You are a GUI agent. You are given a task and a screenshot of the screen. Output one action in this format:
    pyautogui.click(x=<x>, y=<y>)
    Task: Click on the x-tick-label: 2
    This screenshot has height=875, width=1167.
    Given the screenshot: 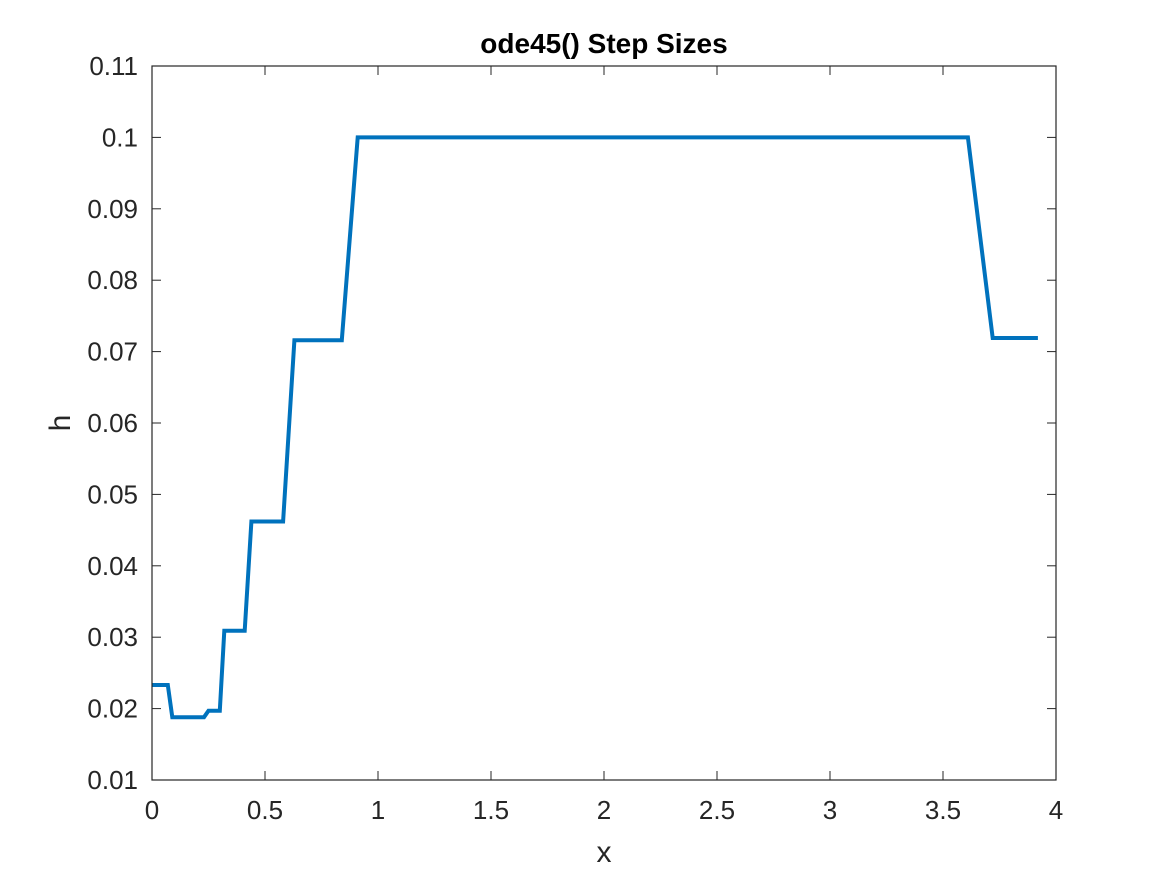 What is the action you would take?
    pyautogui.click(x=604, y=810)
    